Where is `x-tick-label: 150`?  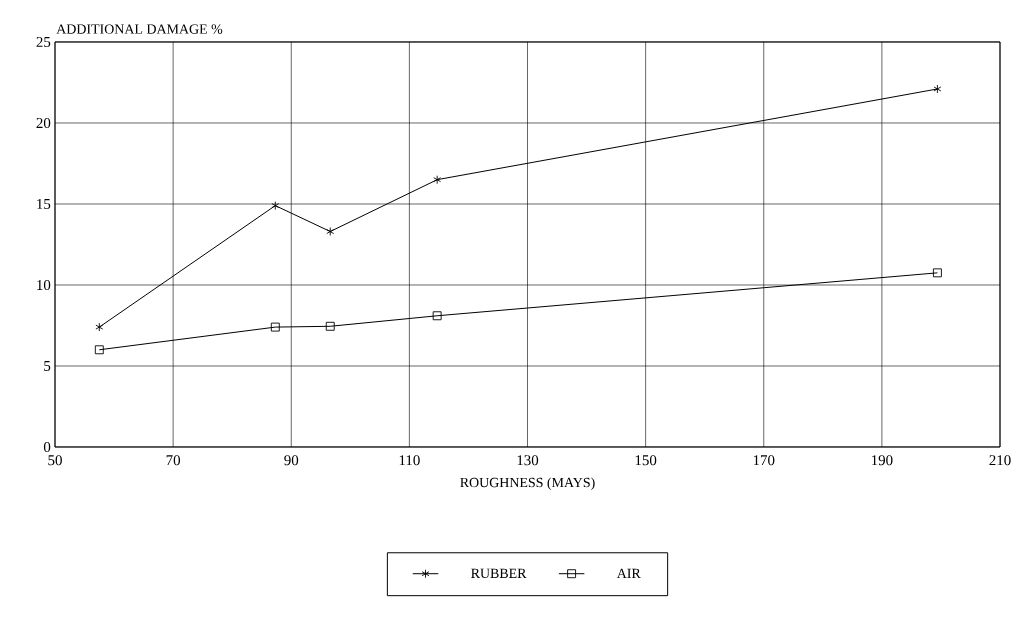 x-tick-label: 150 is located at coordinates (646, 460).